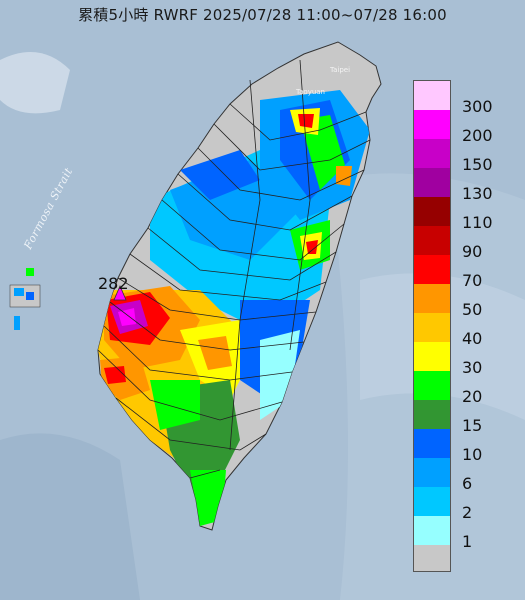  Describe the element at coordinates (467, 512) in the screenshot. I see `legend-label-2: 2` at that location.